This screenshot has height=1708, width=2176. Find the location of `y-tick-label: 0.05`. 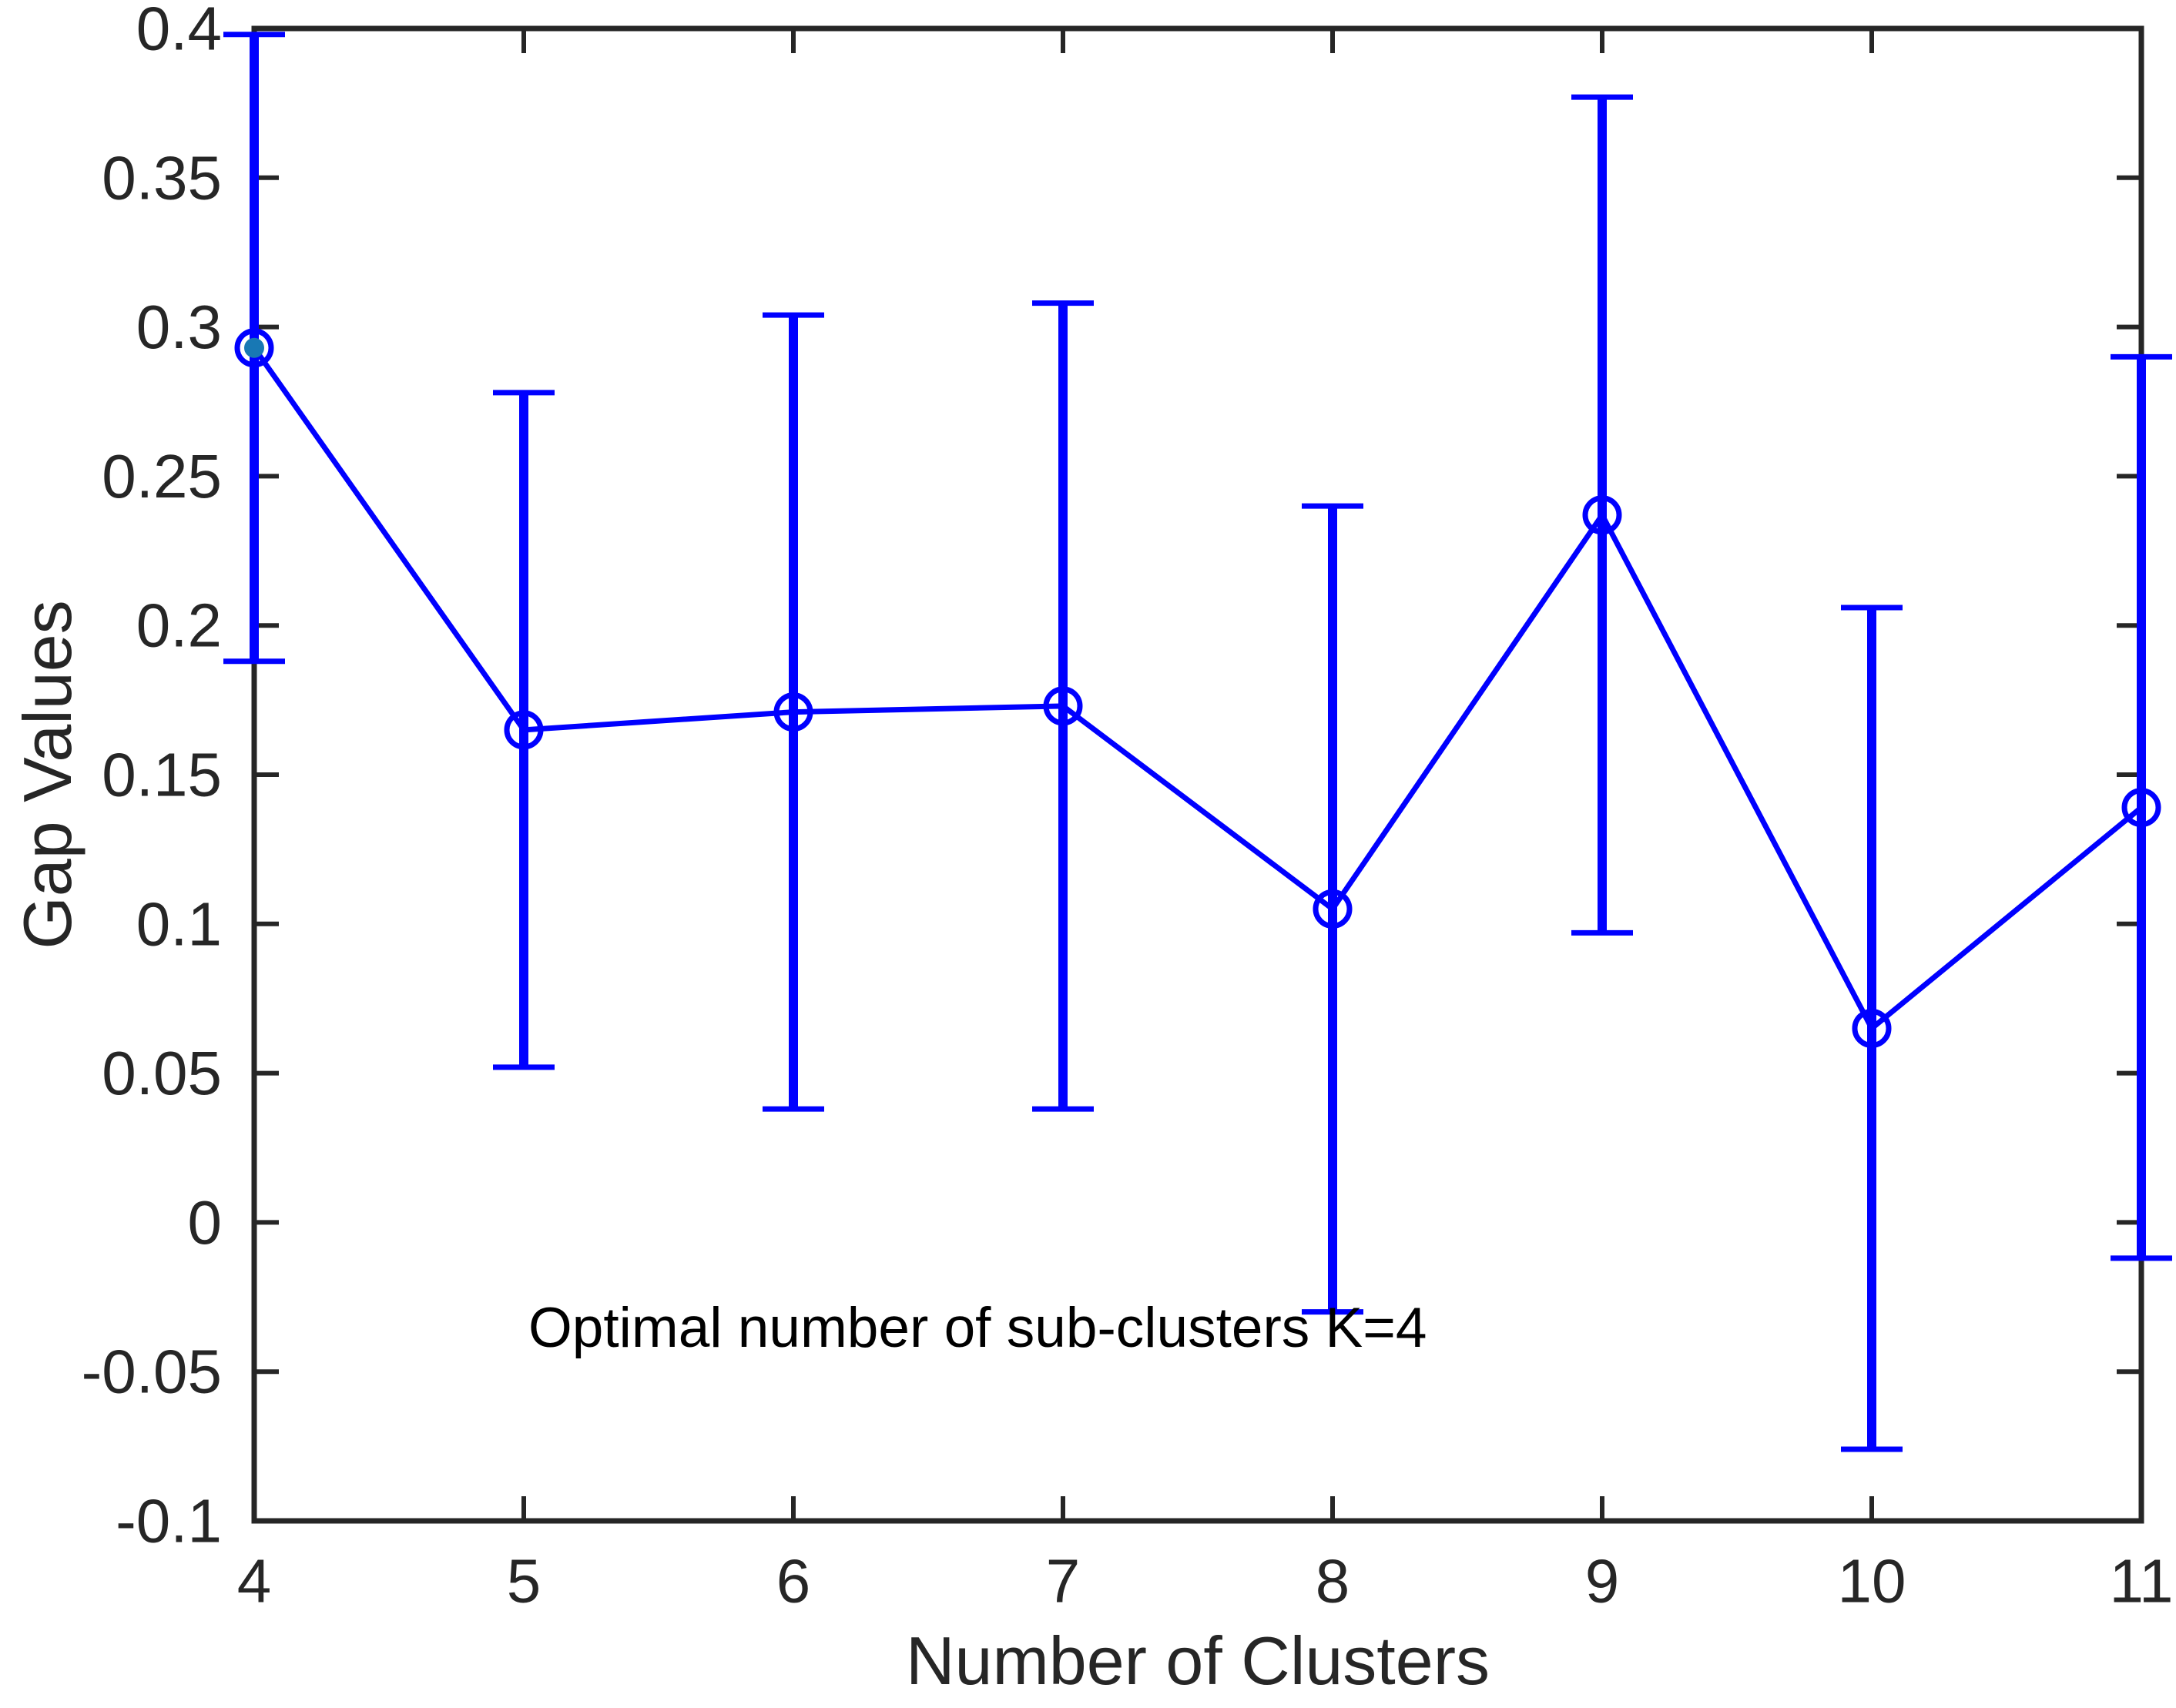

y-tick-label: 0.05 is located at coordinates (162, 1073).